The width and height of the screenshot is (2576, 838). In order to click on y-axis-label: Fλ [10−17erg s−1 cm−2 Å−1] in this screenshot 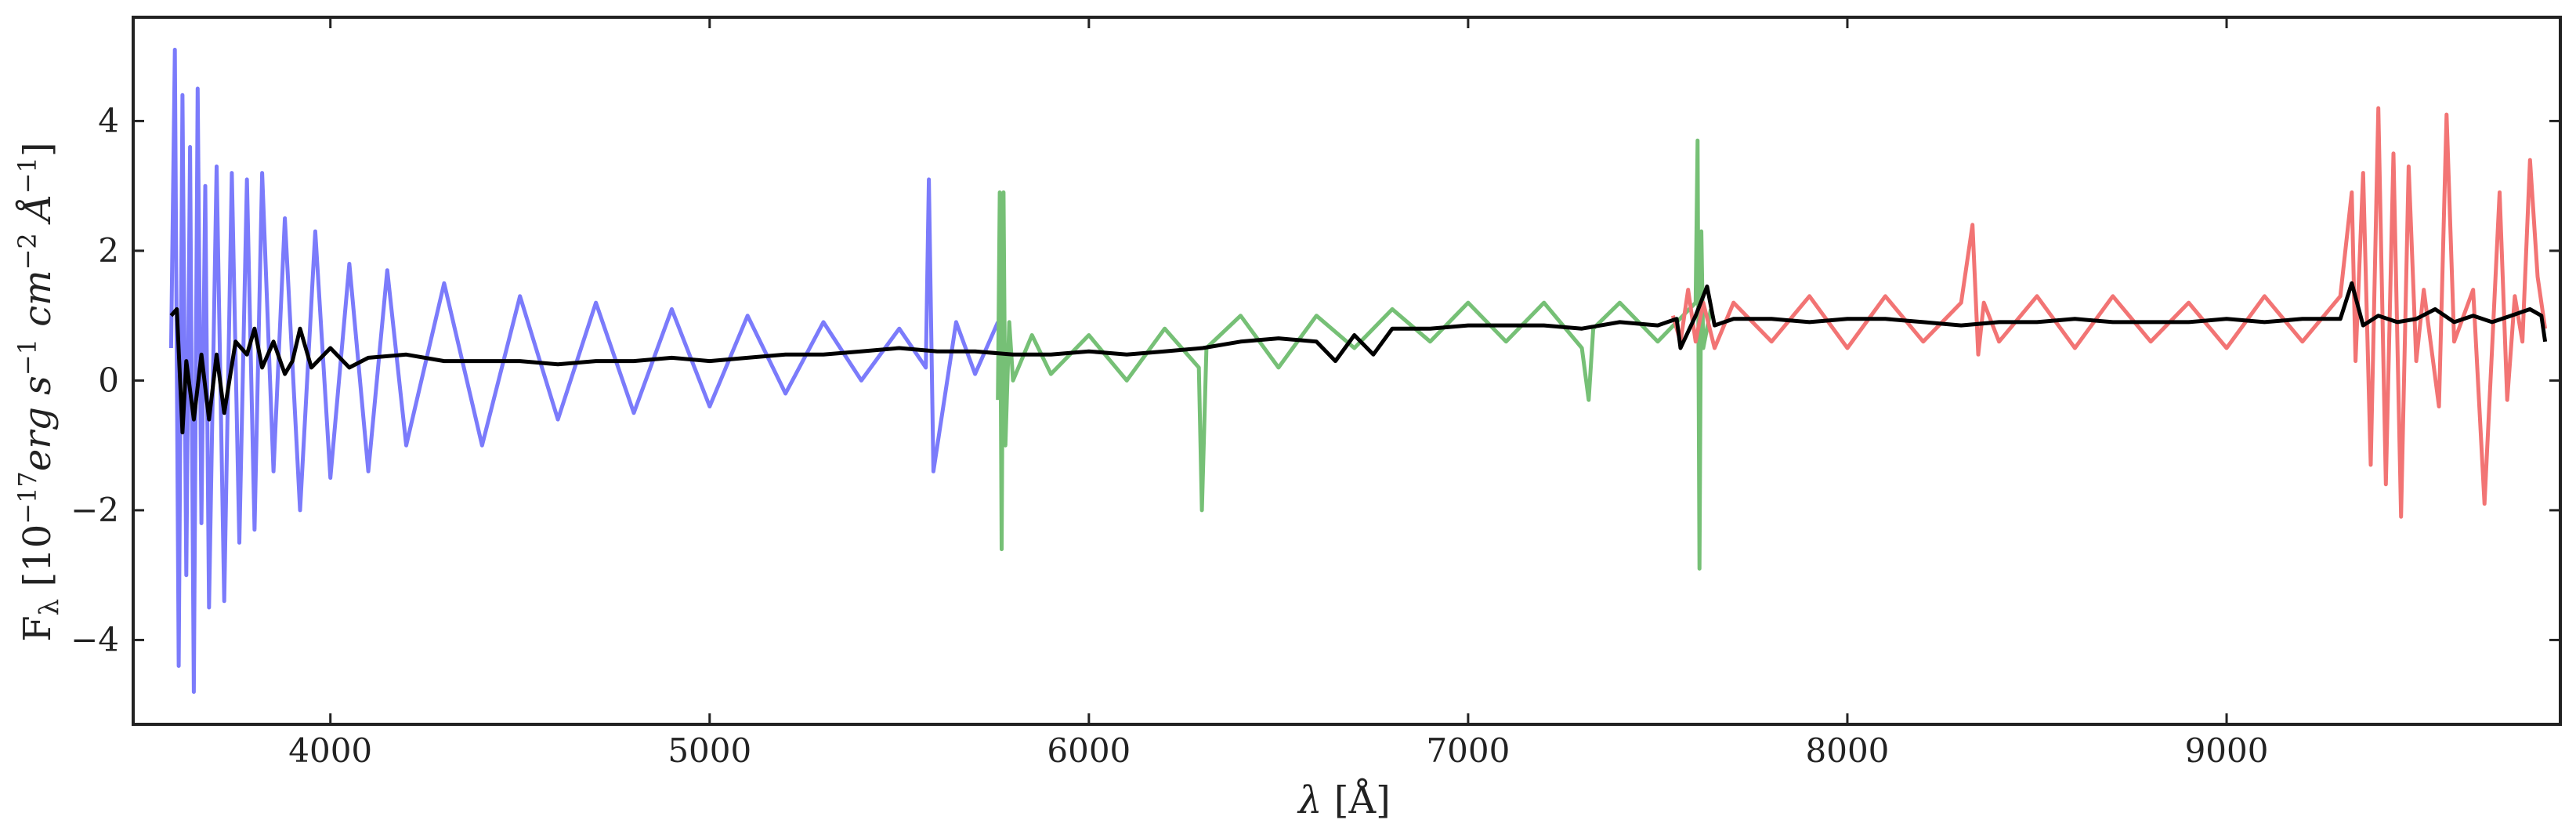, I will do `click(39, 391)`.